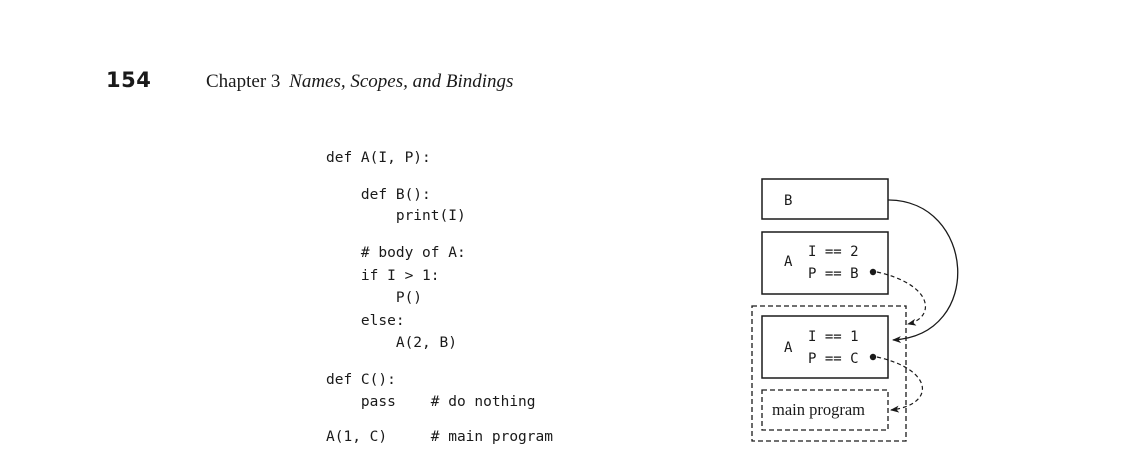 The width and height of the screenshot is (1128, 460). I want to click on frame-a-outer-i: I == 1, so click(833, 337).